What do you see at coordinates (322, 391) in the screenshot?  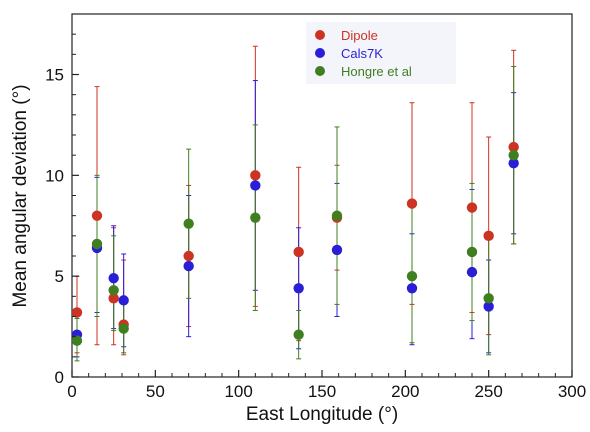 I see `x-tick-label: 150` at bounding box center [322, 391].